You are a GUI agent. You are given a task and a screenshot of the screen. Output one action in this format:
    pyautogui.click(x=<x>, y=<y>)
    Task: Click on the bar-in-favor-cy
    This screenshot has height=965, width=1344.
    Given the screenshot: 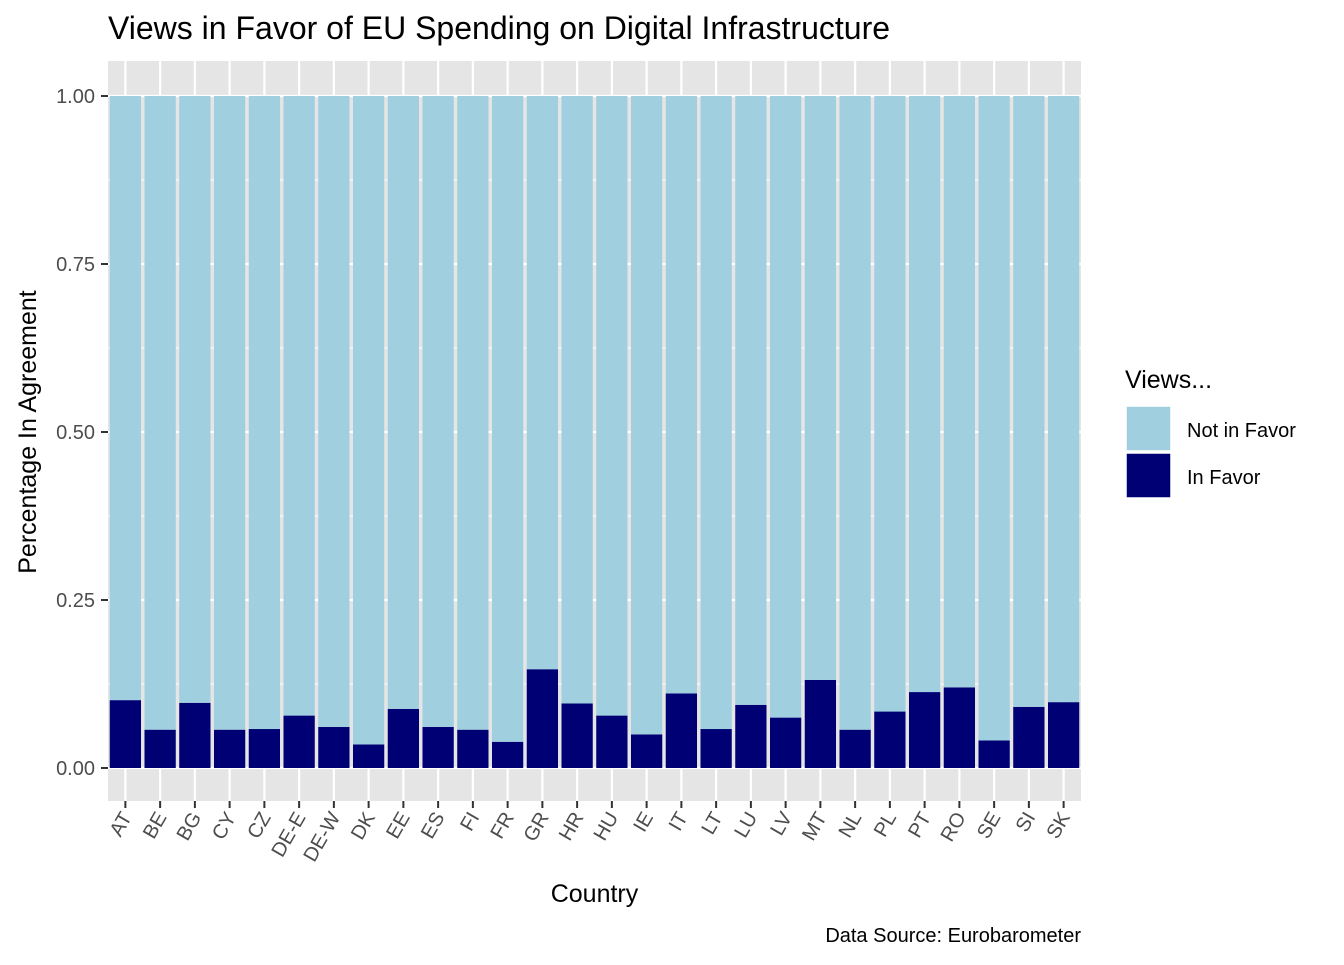 What is the action you would take?
    pyautogui.click(x=229, y=748)
    